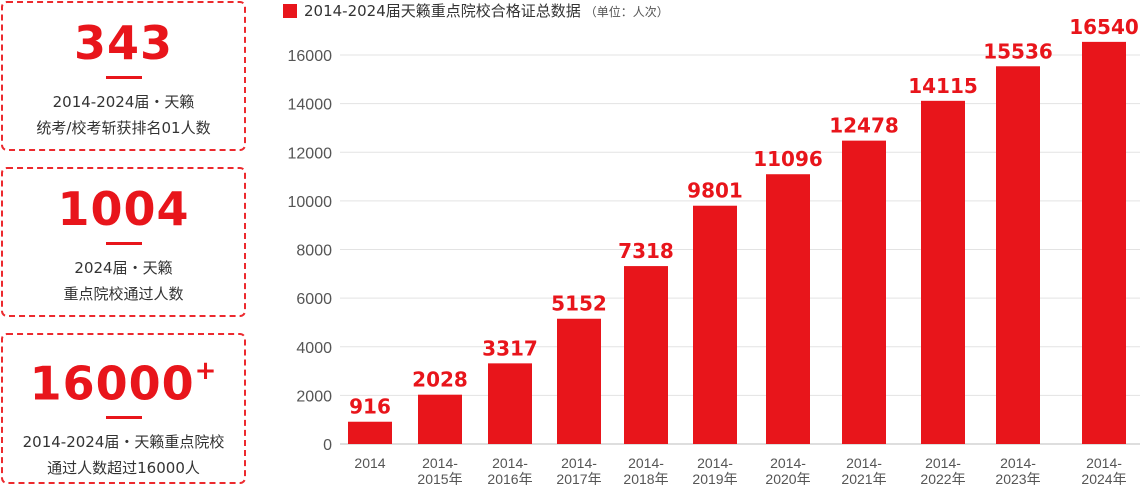 The image size is (1140, 485). I want to click on stat-caption-line1: 2024届・天籁, so click(123, 268).